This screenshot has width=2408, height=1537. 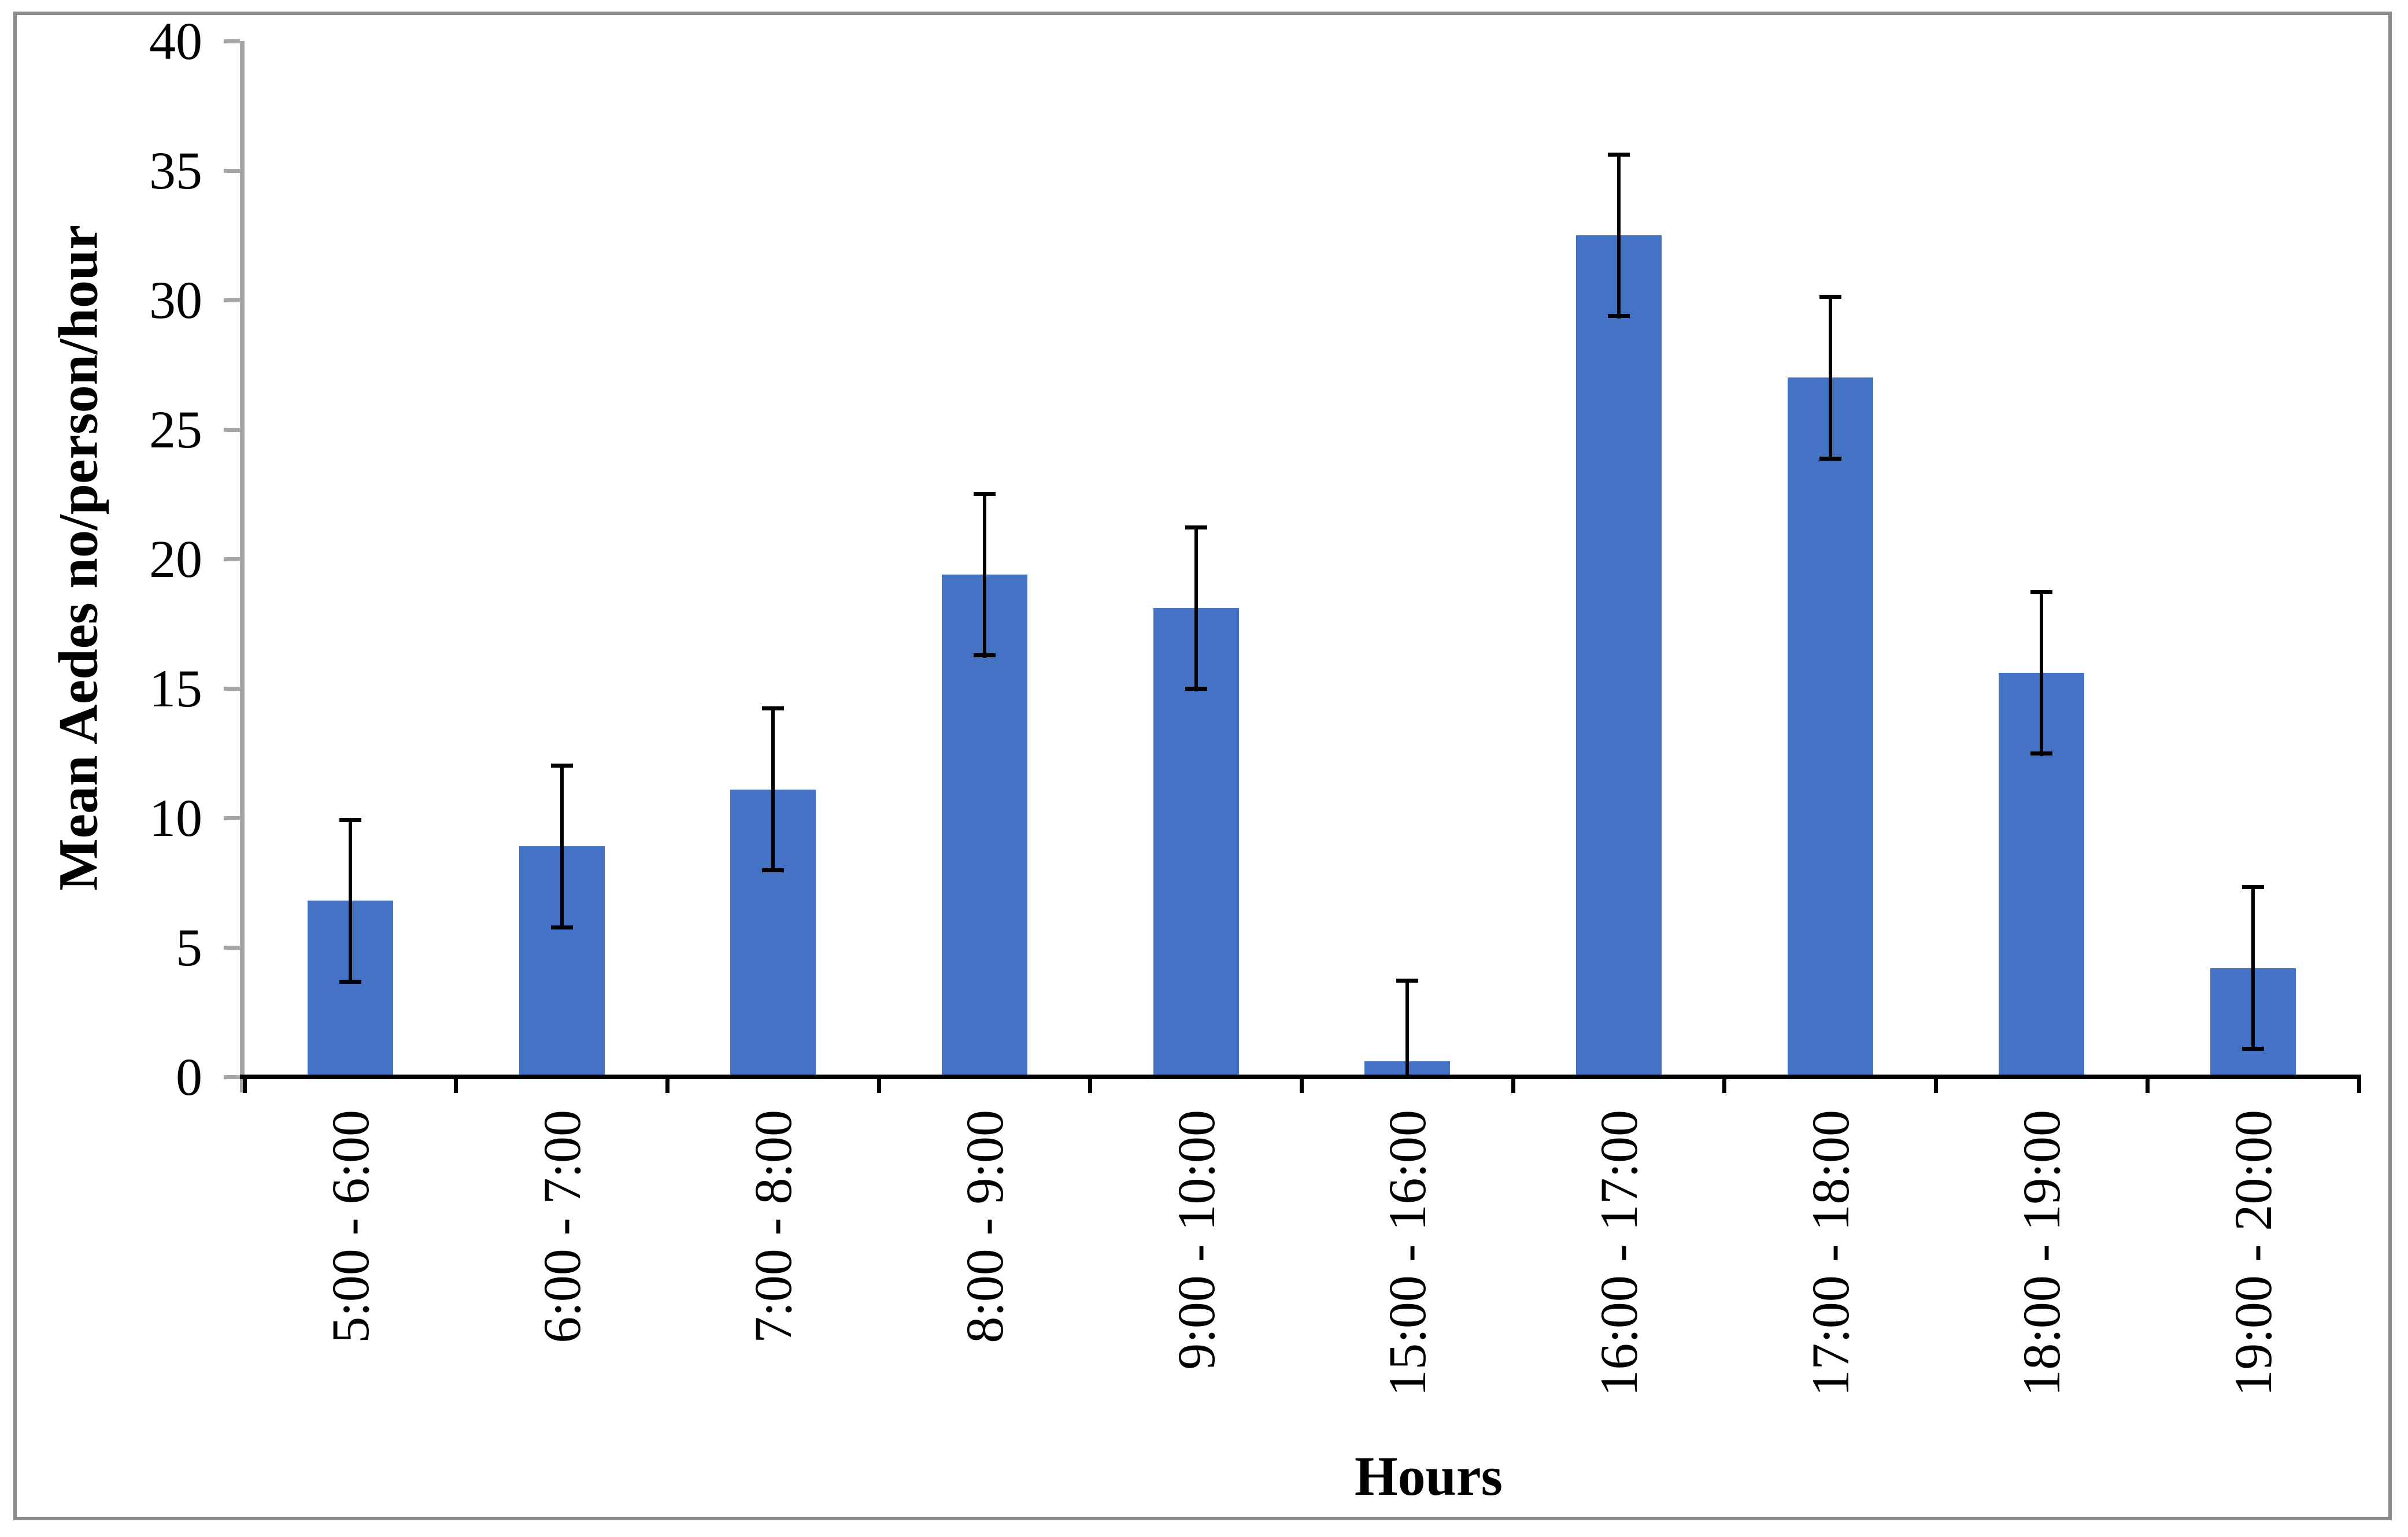 I want to click on x-tick-label: 7:00 - 8:00, so click(x=773, y=1226).